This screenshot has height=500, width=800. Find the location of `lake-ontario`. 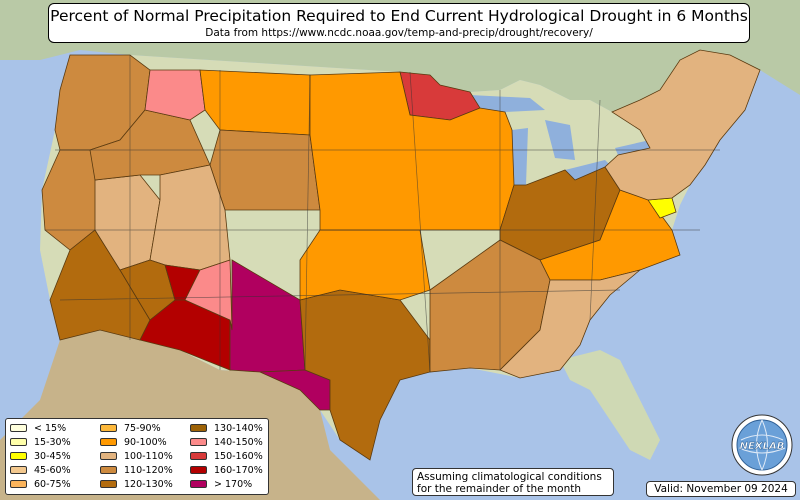

lake-ontario is located at coordinates (633, 147).